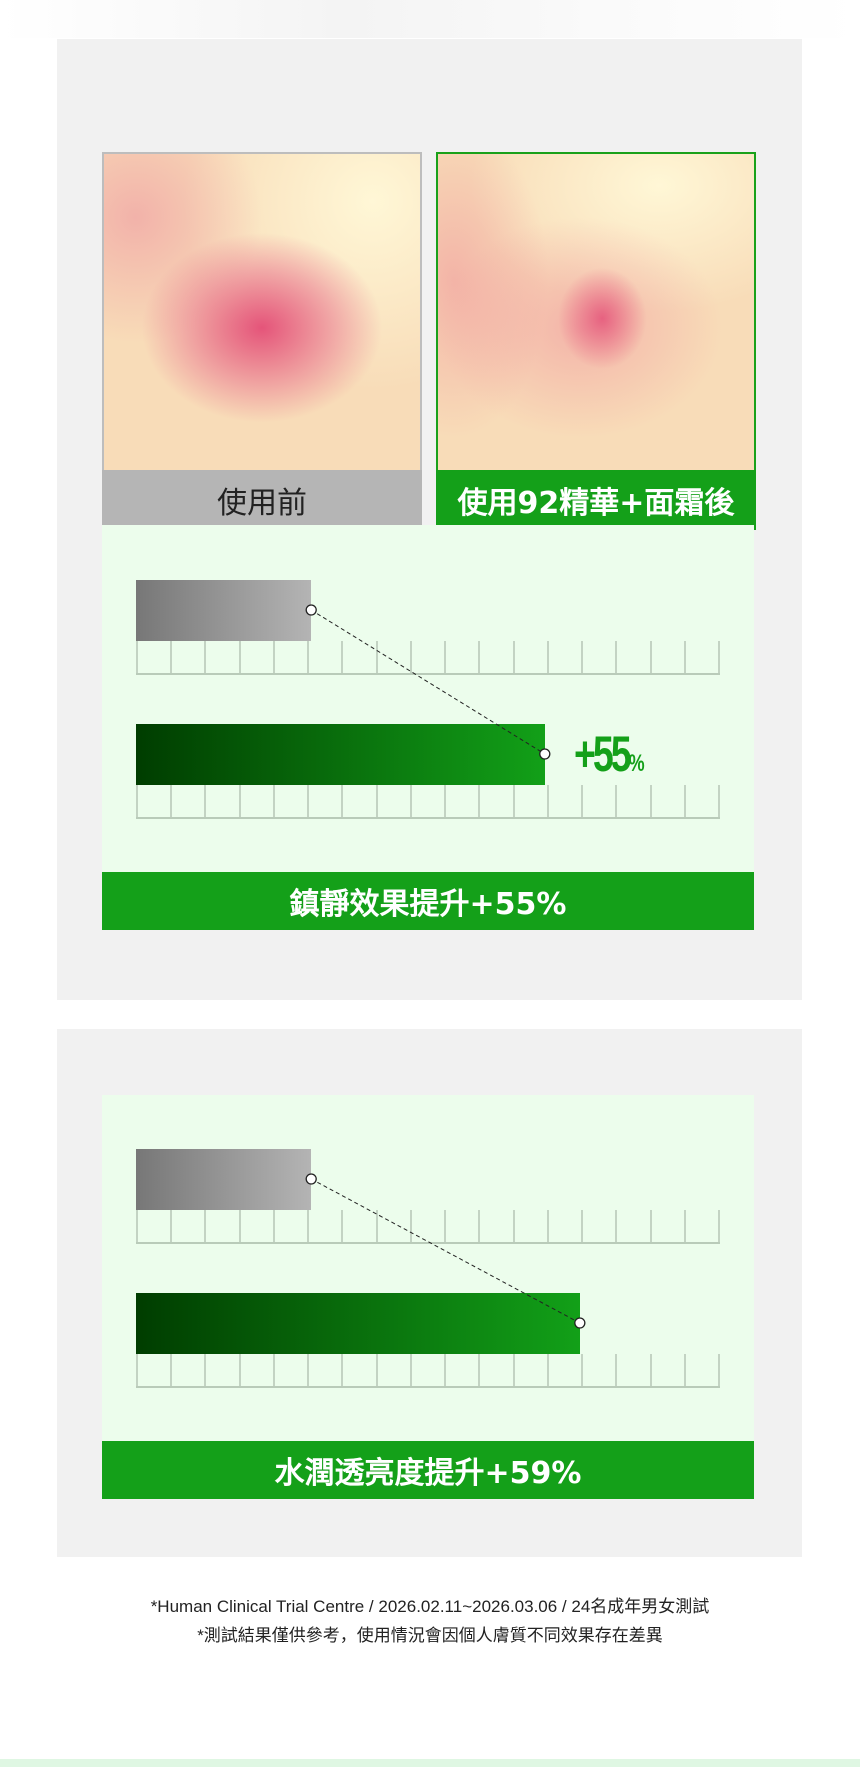  I want to click on change-unit: %, so click(636, 763).